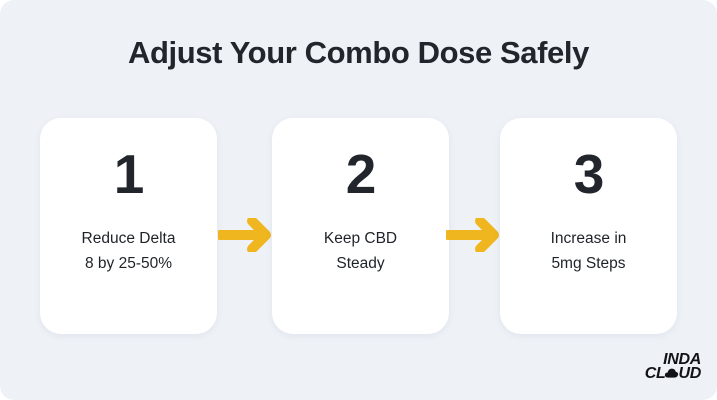  Describe the element at coordinates (671, 373) in the screenshot. I see `cloud-icon` at that location.